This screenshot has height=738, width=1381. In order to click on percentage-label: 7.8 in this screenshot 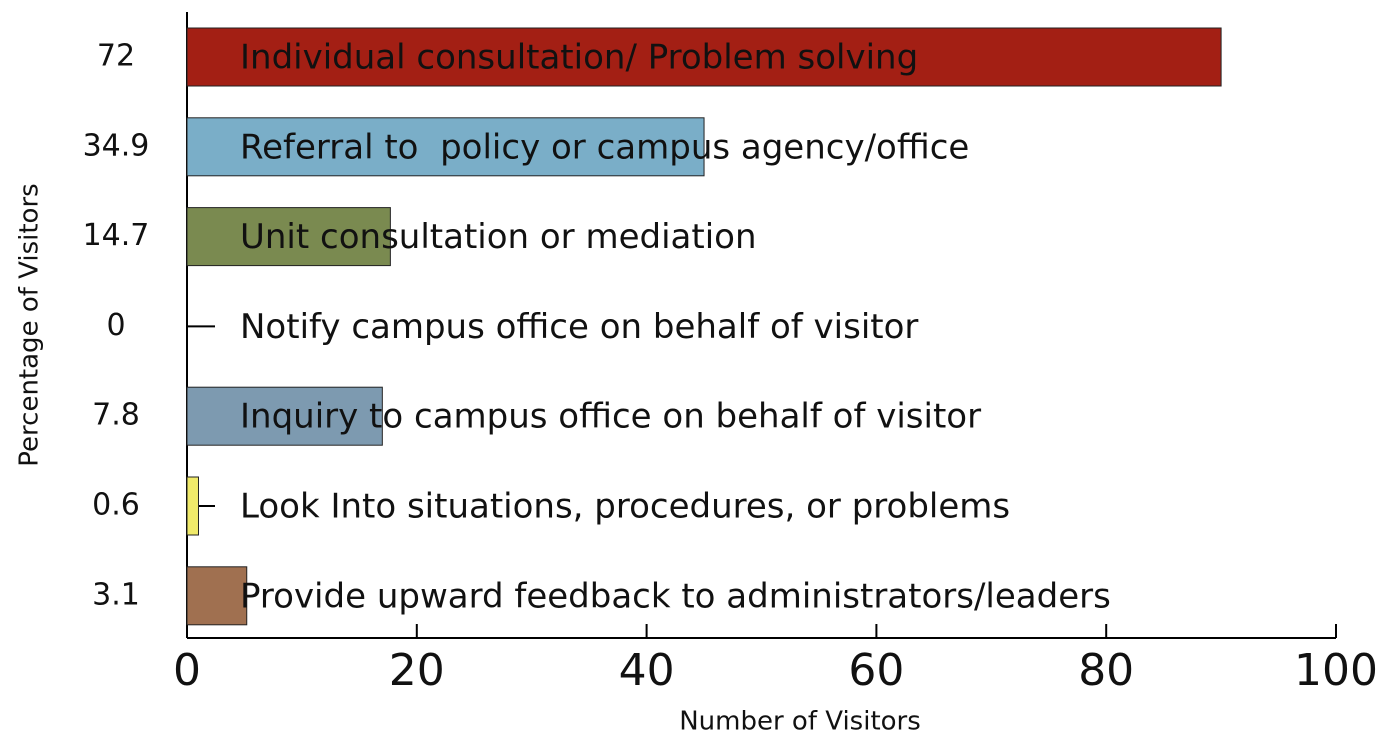, I will do `click(116, 415)`.